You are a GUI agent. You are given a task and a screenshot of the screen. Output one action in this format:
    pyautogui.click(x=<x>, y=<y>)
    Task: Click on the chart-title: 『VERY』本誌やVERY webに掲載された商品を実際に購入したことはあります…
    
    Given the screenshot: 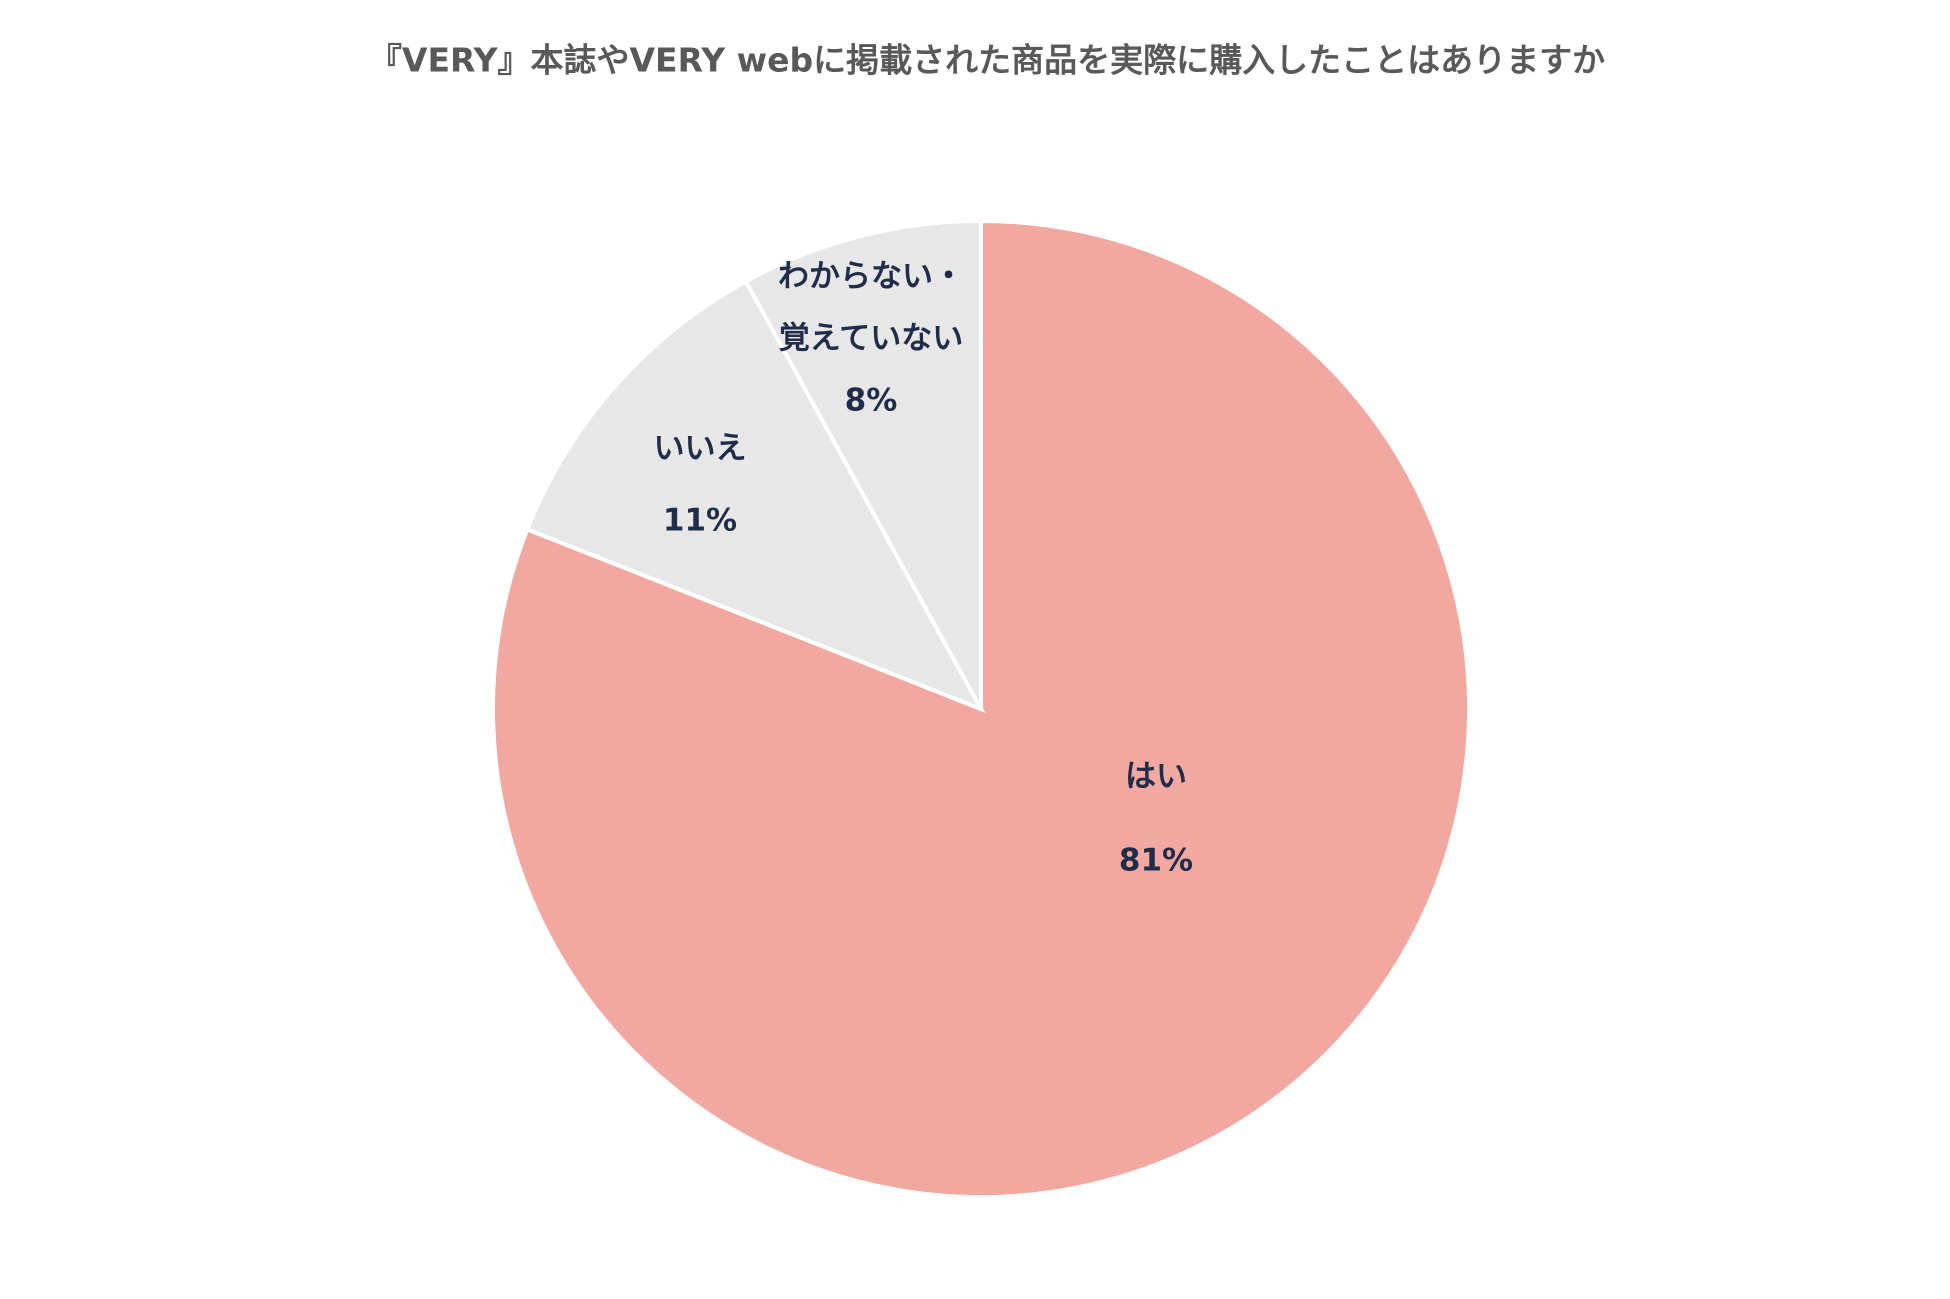 What is the action you would take?
    pyautogui.click(x=987, y=60)
    